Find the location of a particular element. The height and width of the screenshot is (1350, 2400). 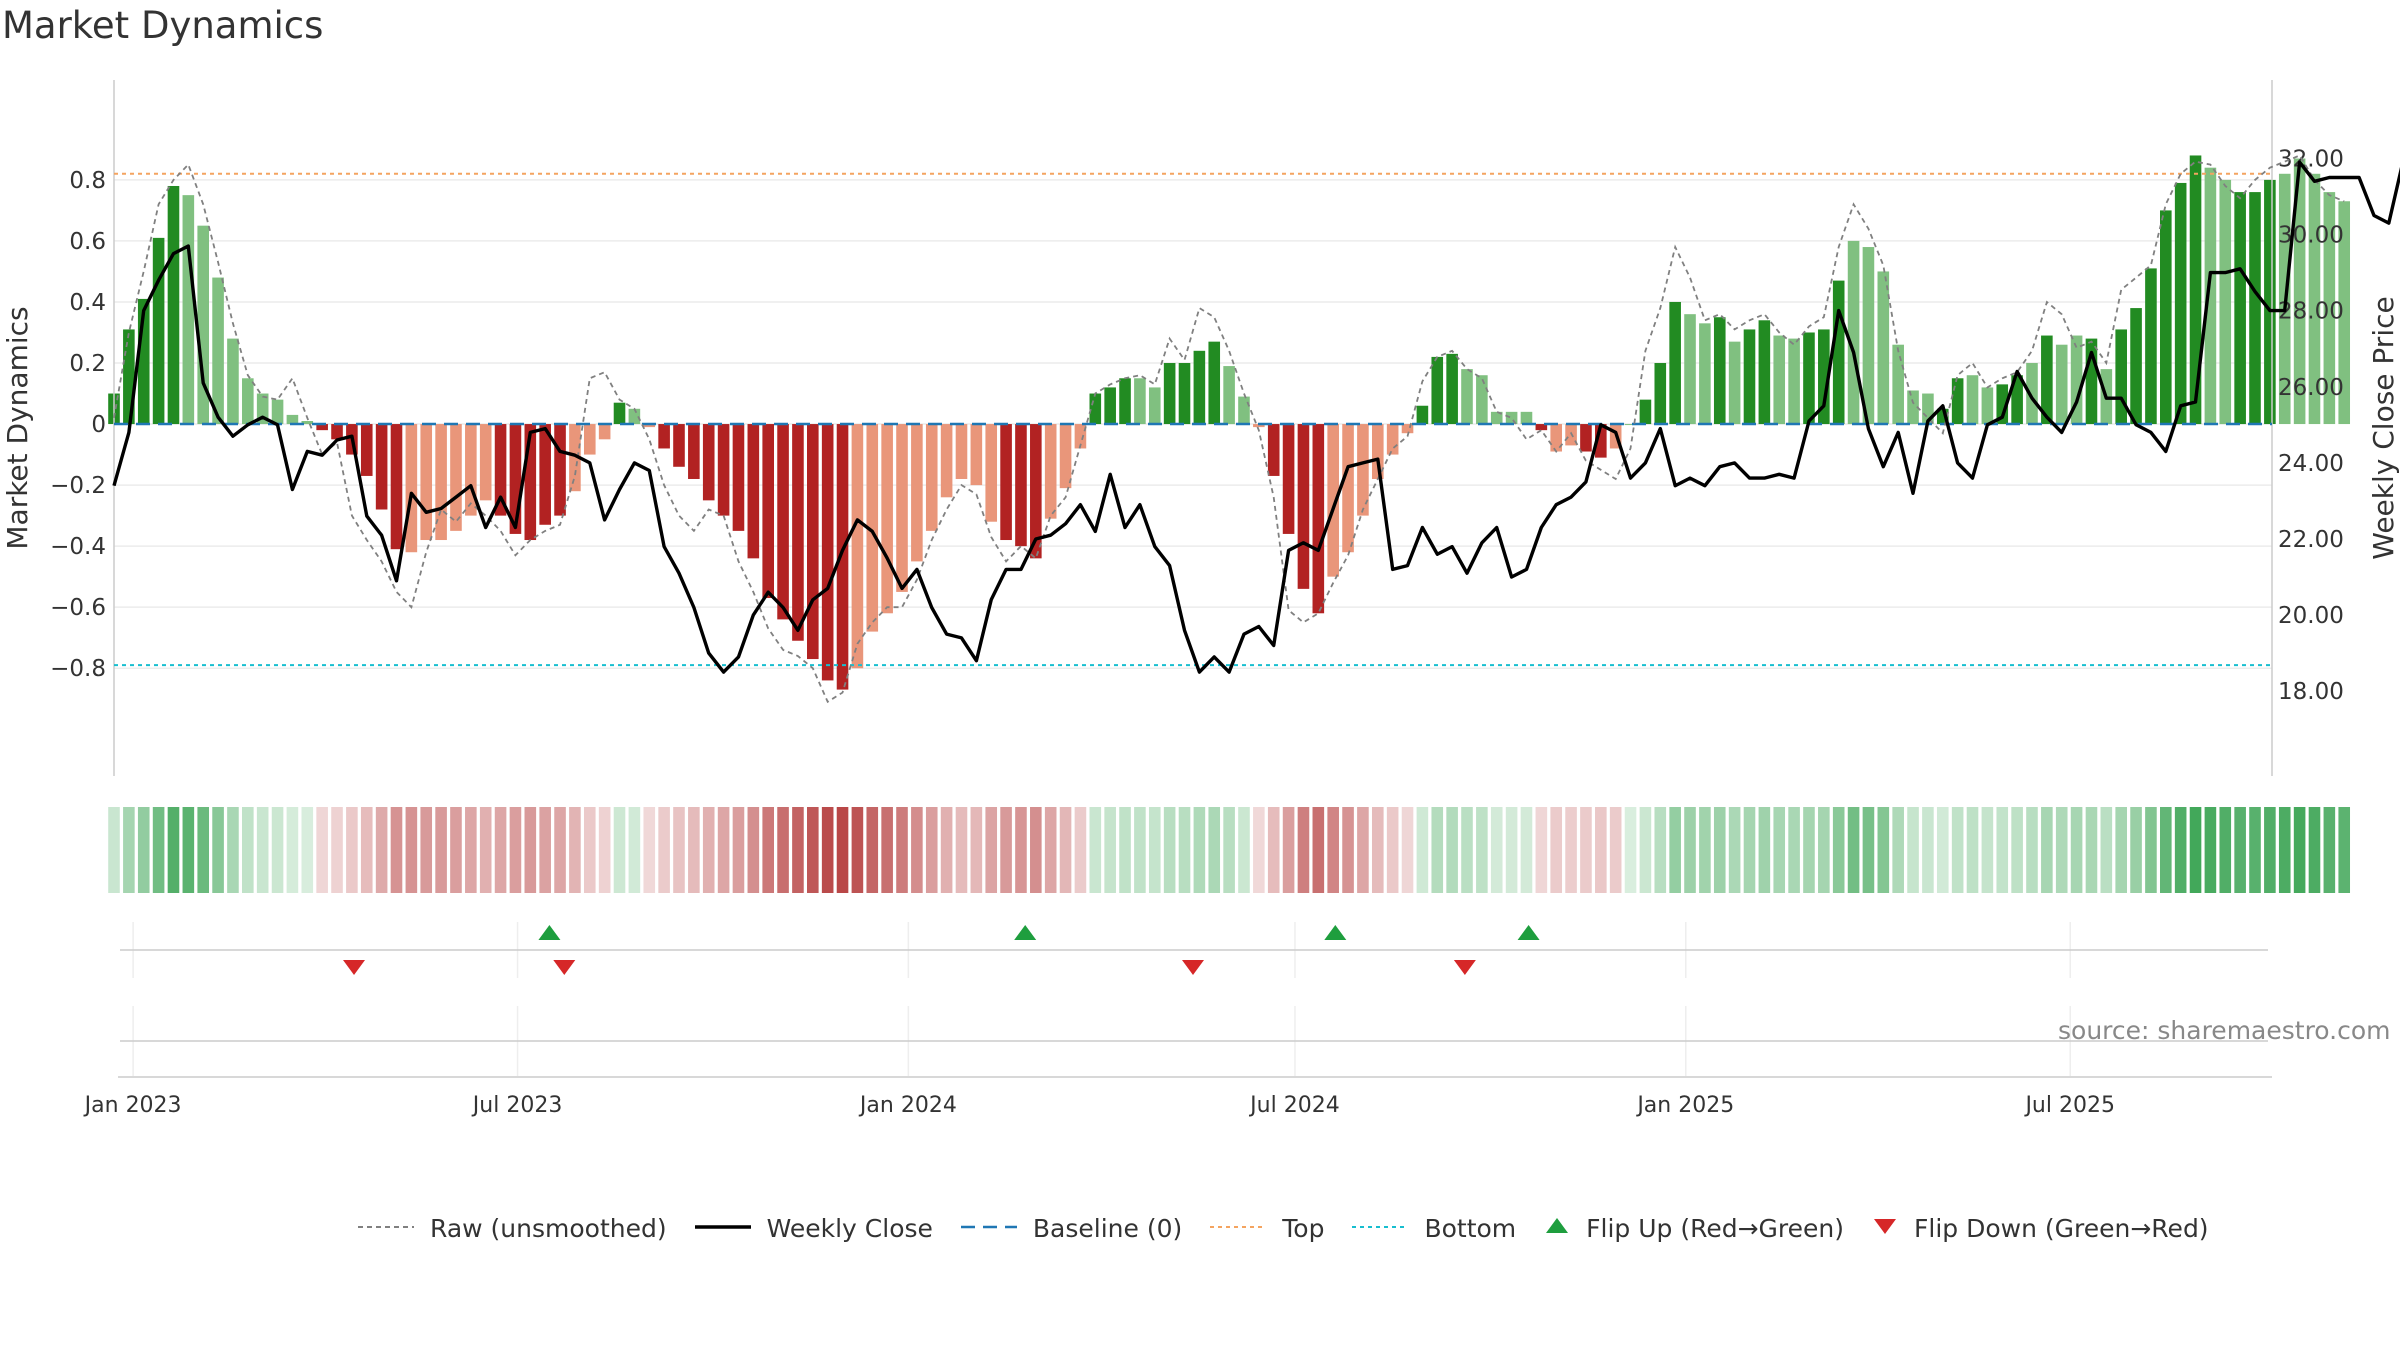

x-tick-label: Jul 2025 is located at coordinates (2069, 1105).